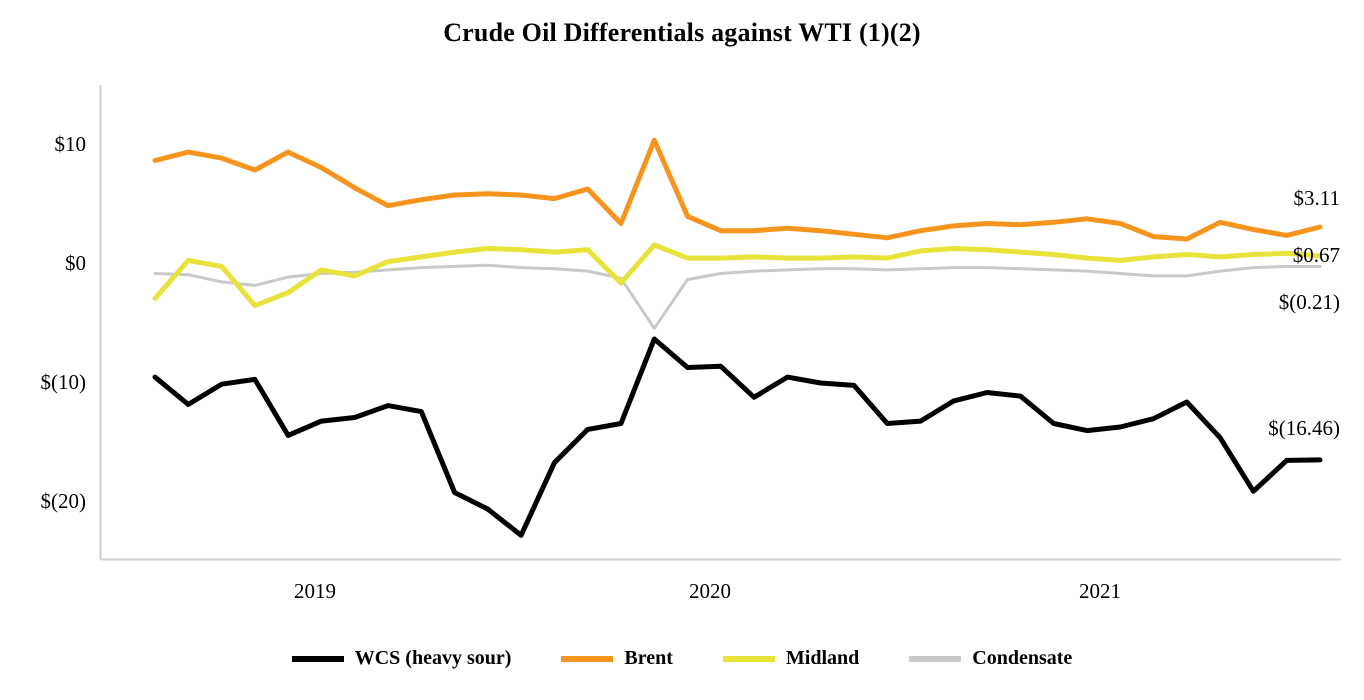 Image resolution: width=1364 pixels, height=700 pixels. I want to click on y-tick-0: $0, so click(75, 263).